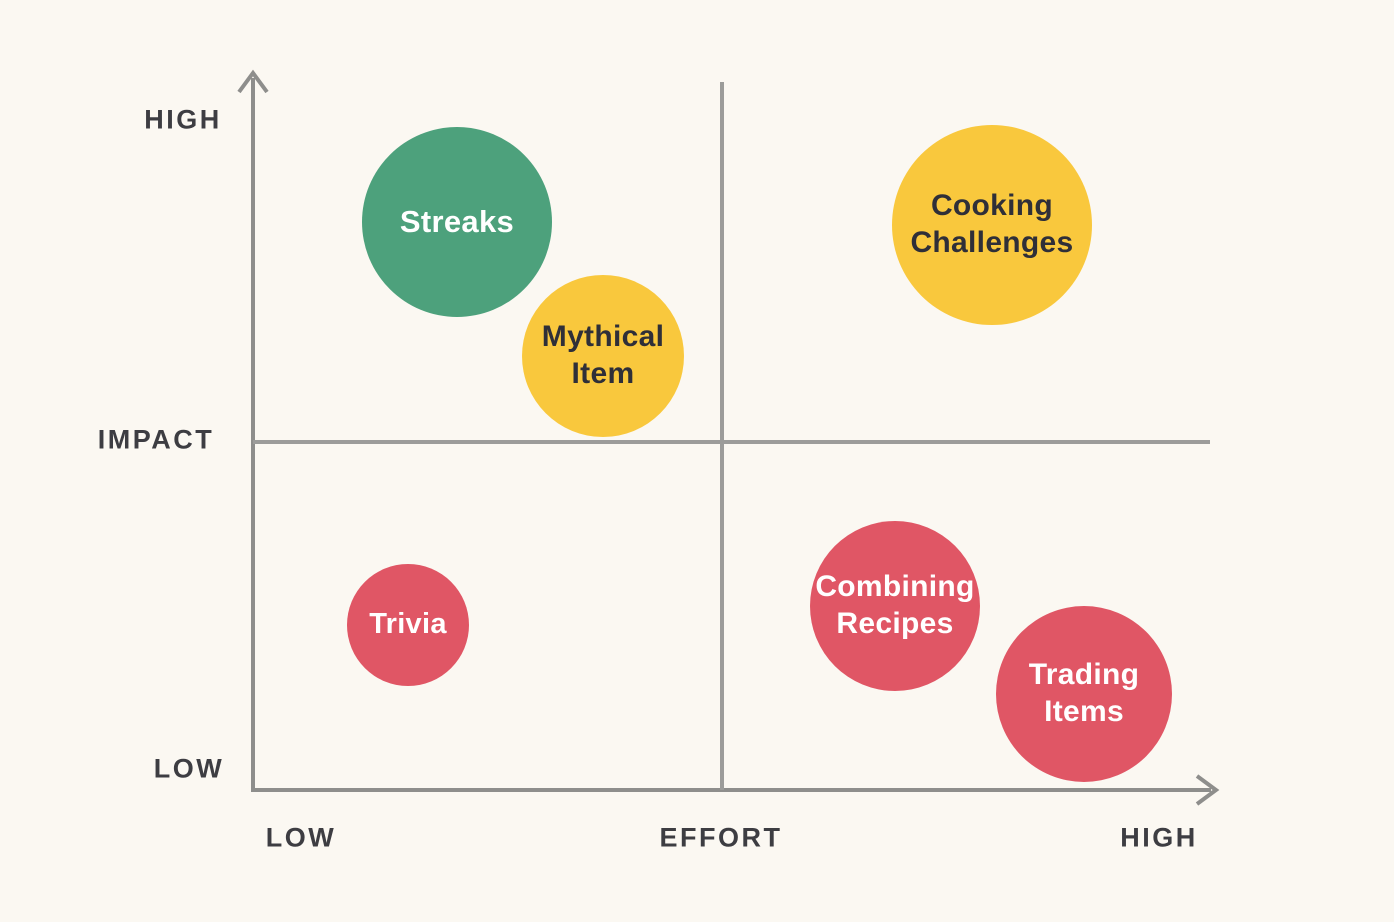 This screenshot has width=1394, height=922. What do you see at coordinates (1207, 790) in the screenshot?
I see `x-axis-arrow-right-icon` at bounding box center [1207, 790].